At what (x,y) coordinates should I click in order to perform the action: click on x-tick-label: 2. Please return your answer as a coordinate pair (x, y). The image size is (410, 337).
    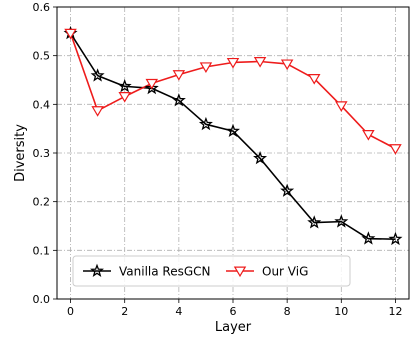
    Looking at the image, I should click on (124, 311).